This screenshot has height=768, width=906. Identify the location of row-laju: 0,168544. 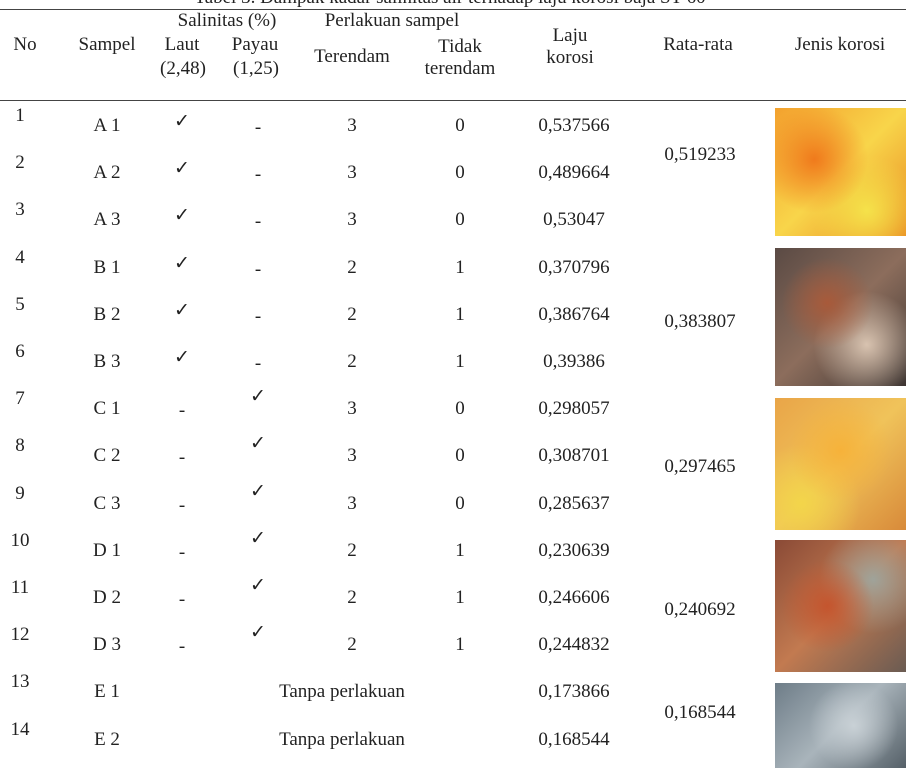
(574, 739).